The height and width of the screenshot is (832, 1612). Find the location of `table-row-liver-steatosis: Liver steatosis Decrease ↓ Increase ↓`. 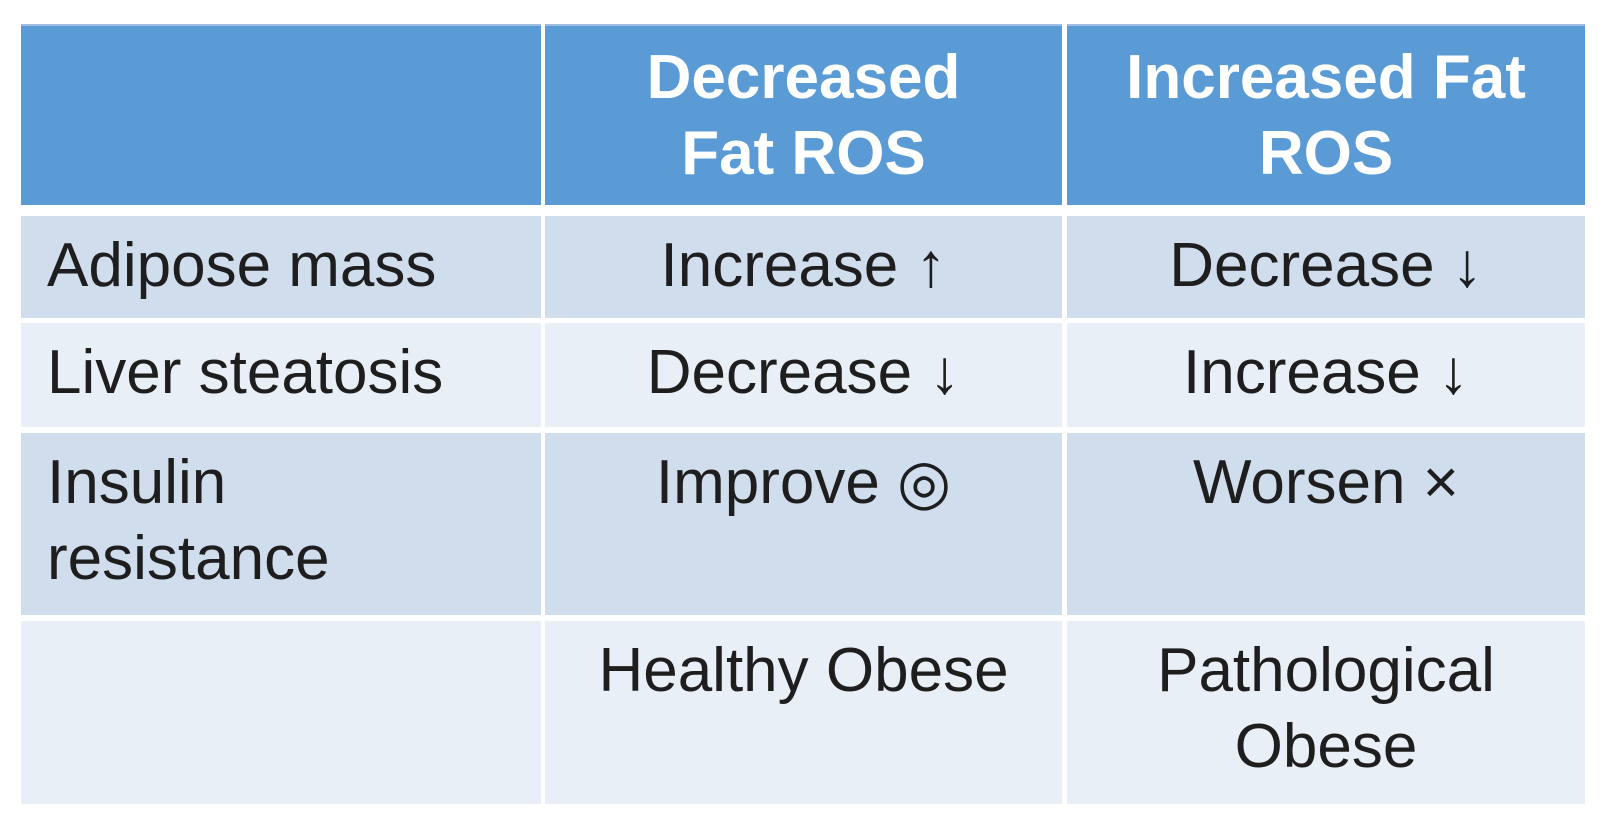

table-row-liver-steatosis: Liver steatosis Decrease ↓ Increase ↓ is located at coordinates (803, 375).